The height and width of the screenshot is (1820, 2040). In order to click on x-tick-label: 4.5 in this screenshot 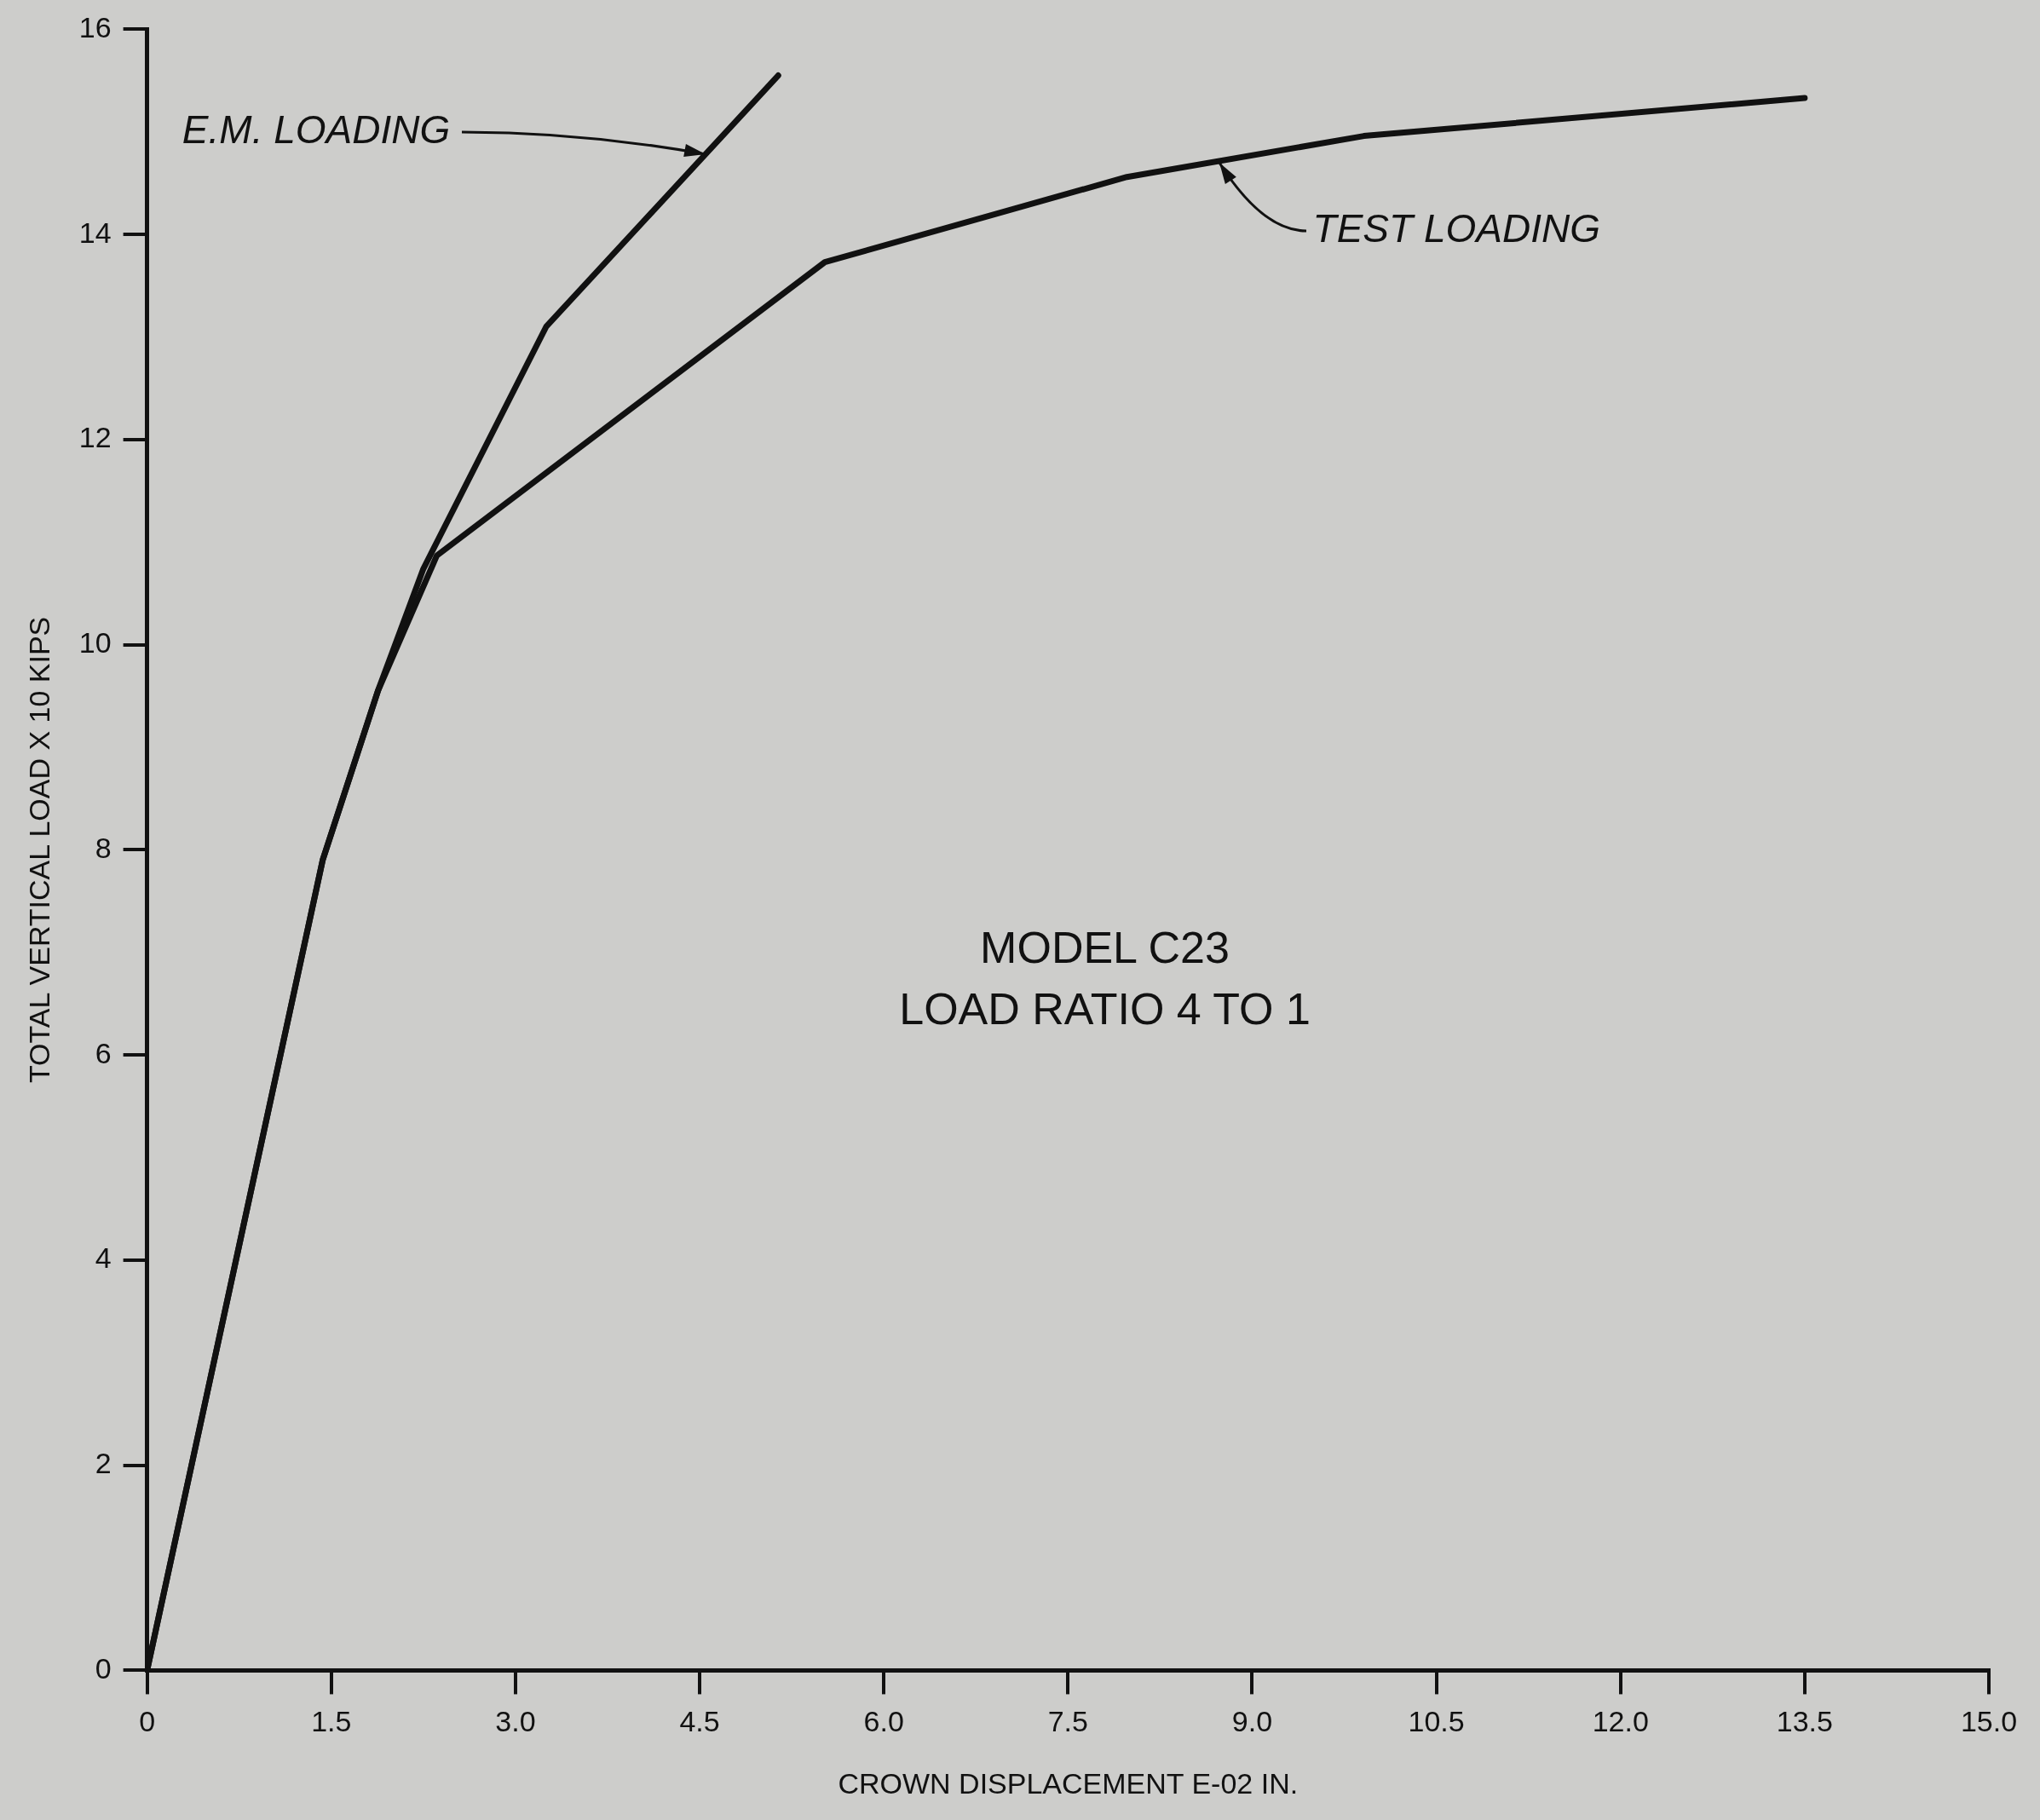, I will do `click(699, 1721)`.